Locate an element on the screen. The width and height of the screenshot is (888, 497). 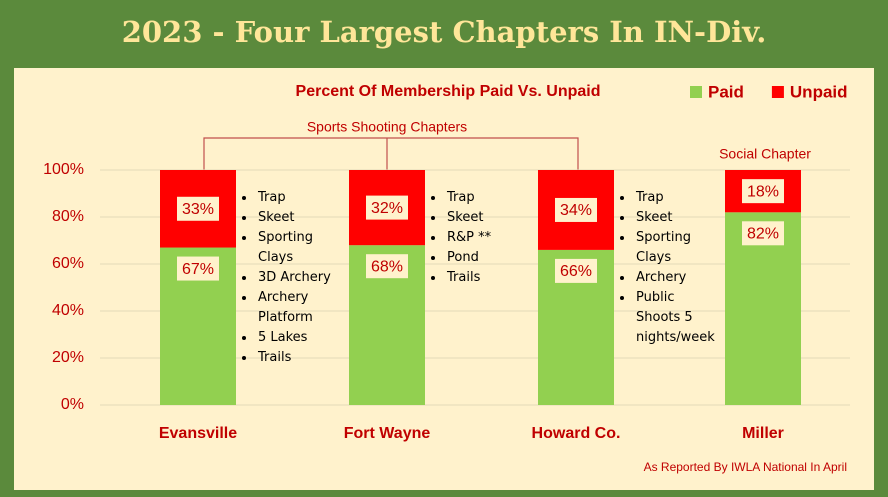
x-tick-label: Miller is located at coordinates (763, 433).